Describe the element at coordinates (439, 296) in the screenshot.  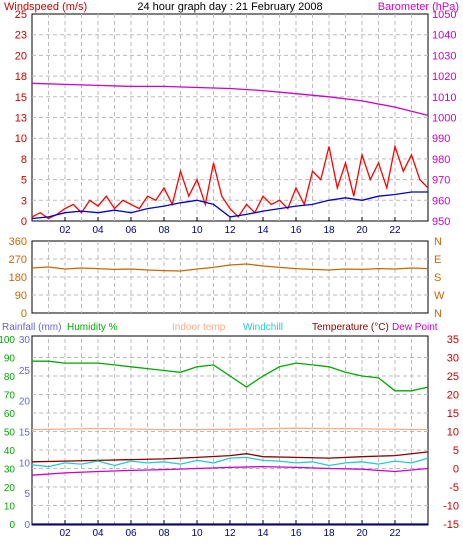
I see `compass-tick-label: W` at that location.